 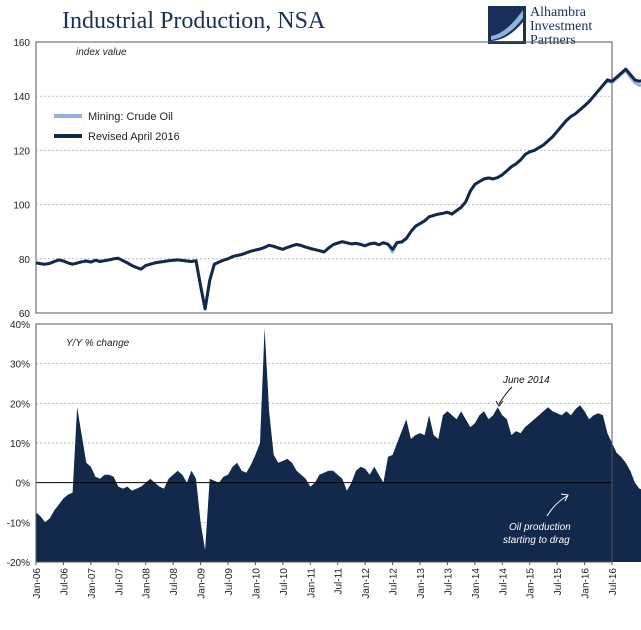 What do you see at coordinates (366, 583) in the screenshot?
I see `x-tick-label: Jan-12` at bounding box center [366, 583].